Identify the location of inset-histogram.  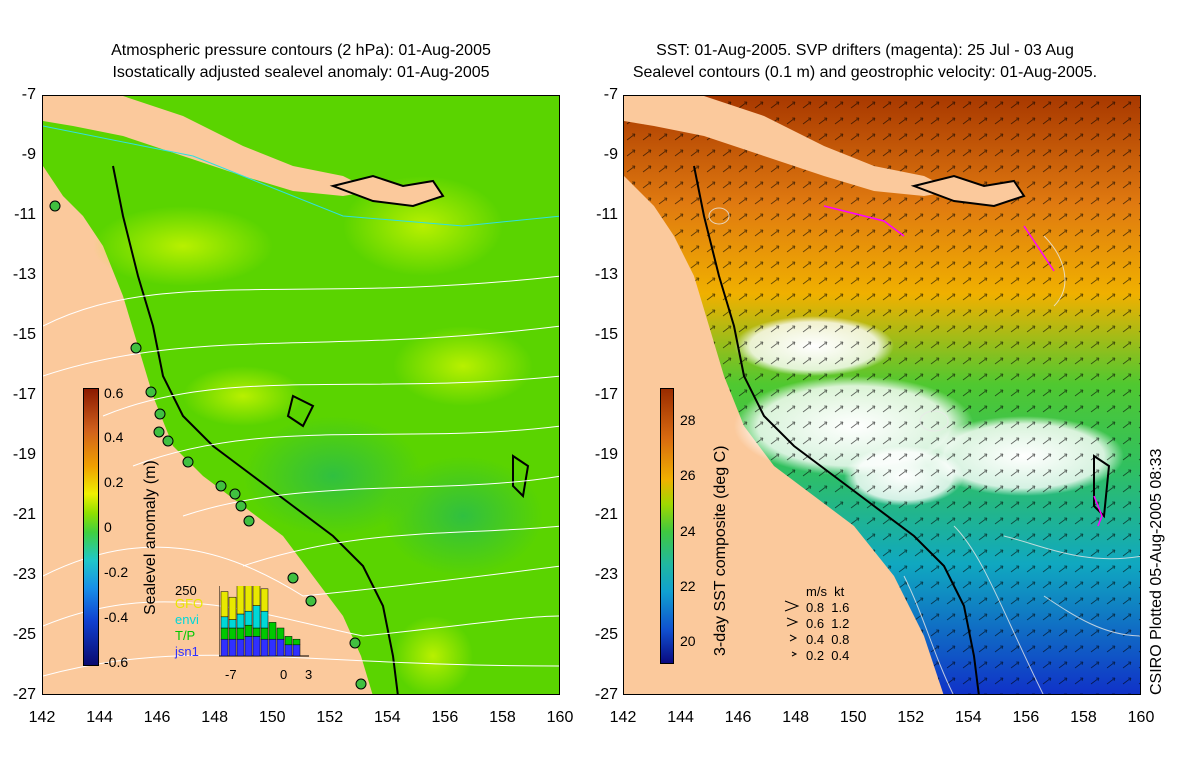
(264, 621).